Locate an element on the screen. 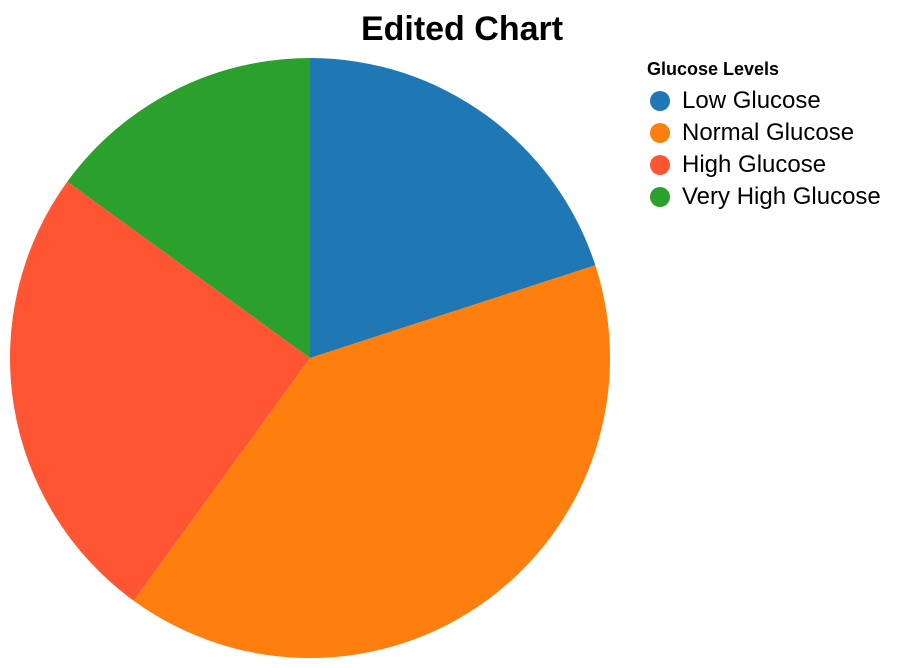  pie-slice-low-glucose is located at coordinates (453, 208).